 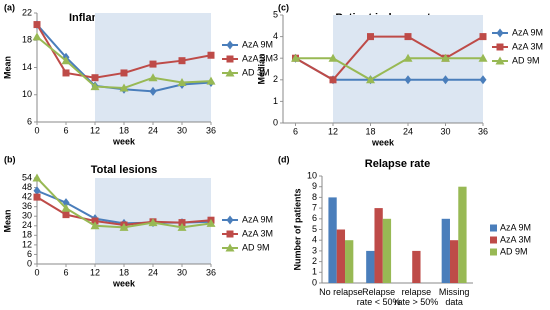 What do you see at coordinates (314, 186) in the screenshot?
I see `y-tick-label: 9` at bounding box center [314, 186].